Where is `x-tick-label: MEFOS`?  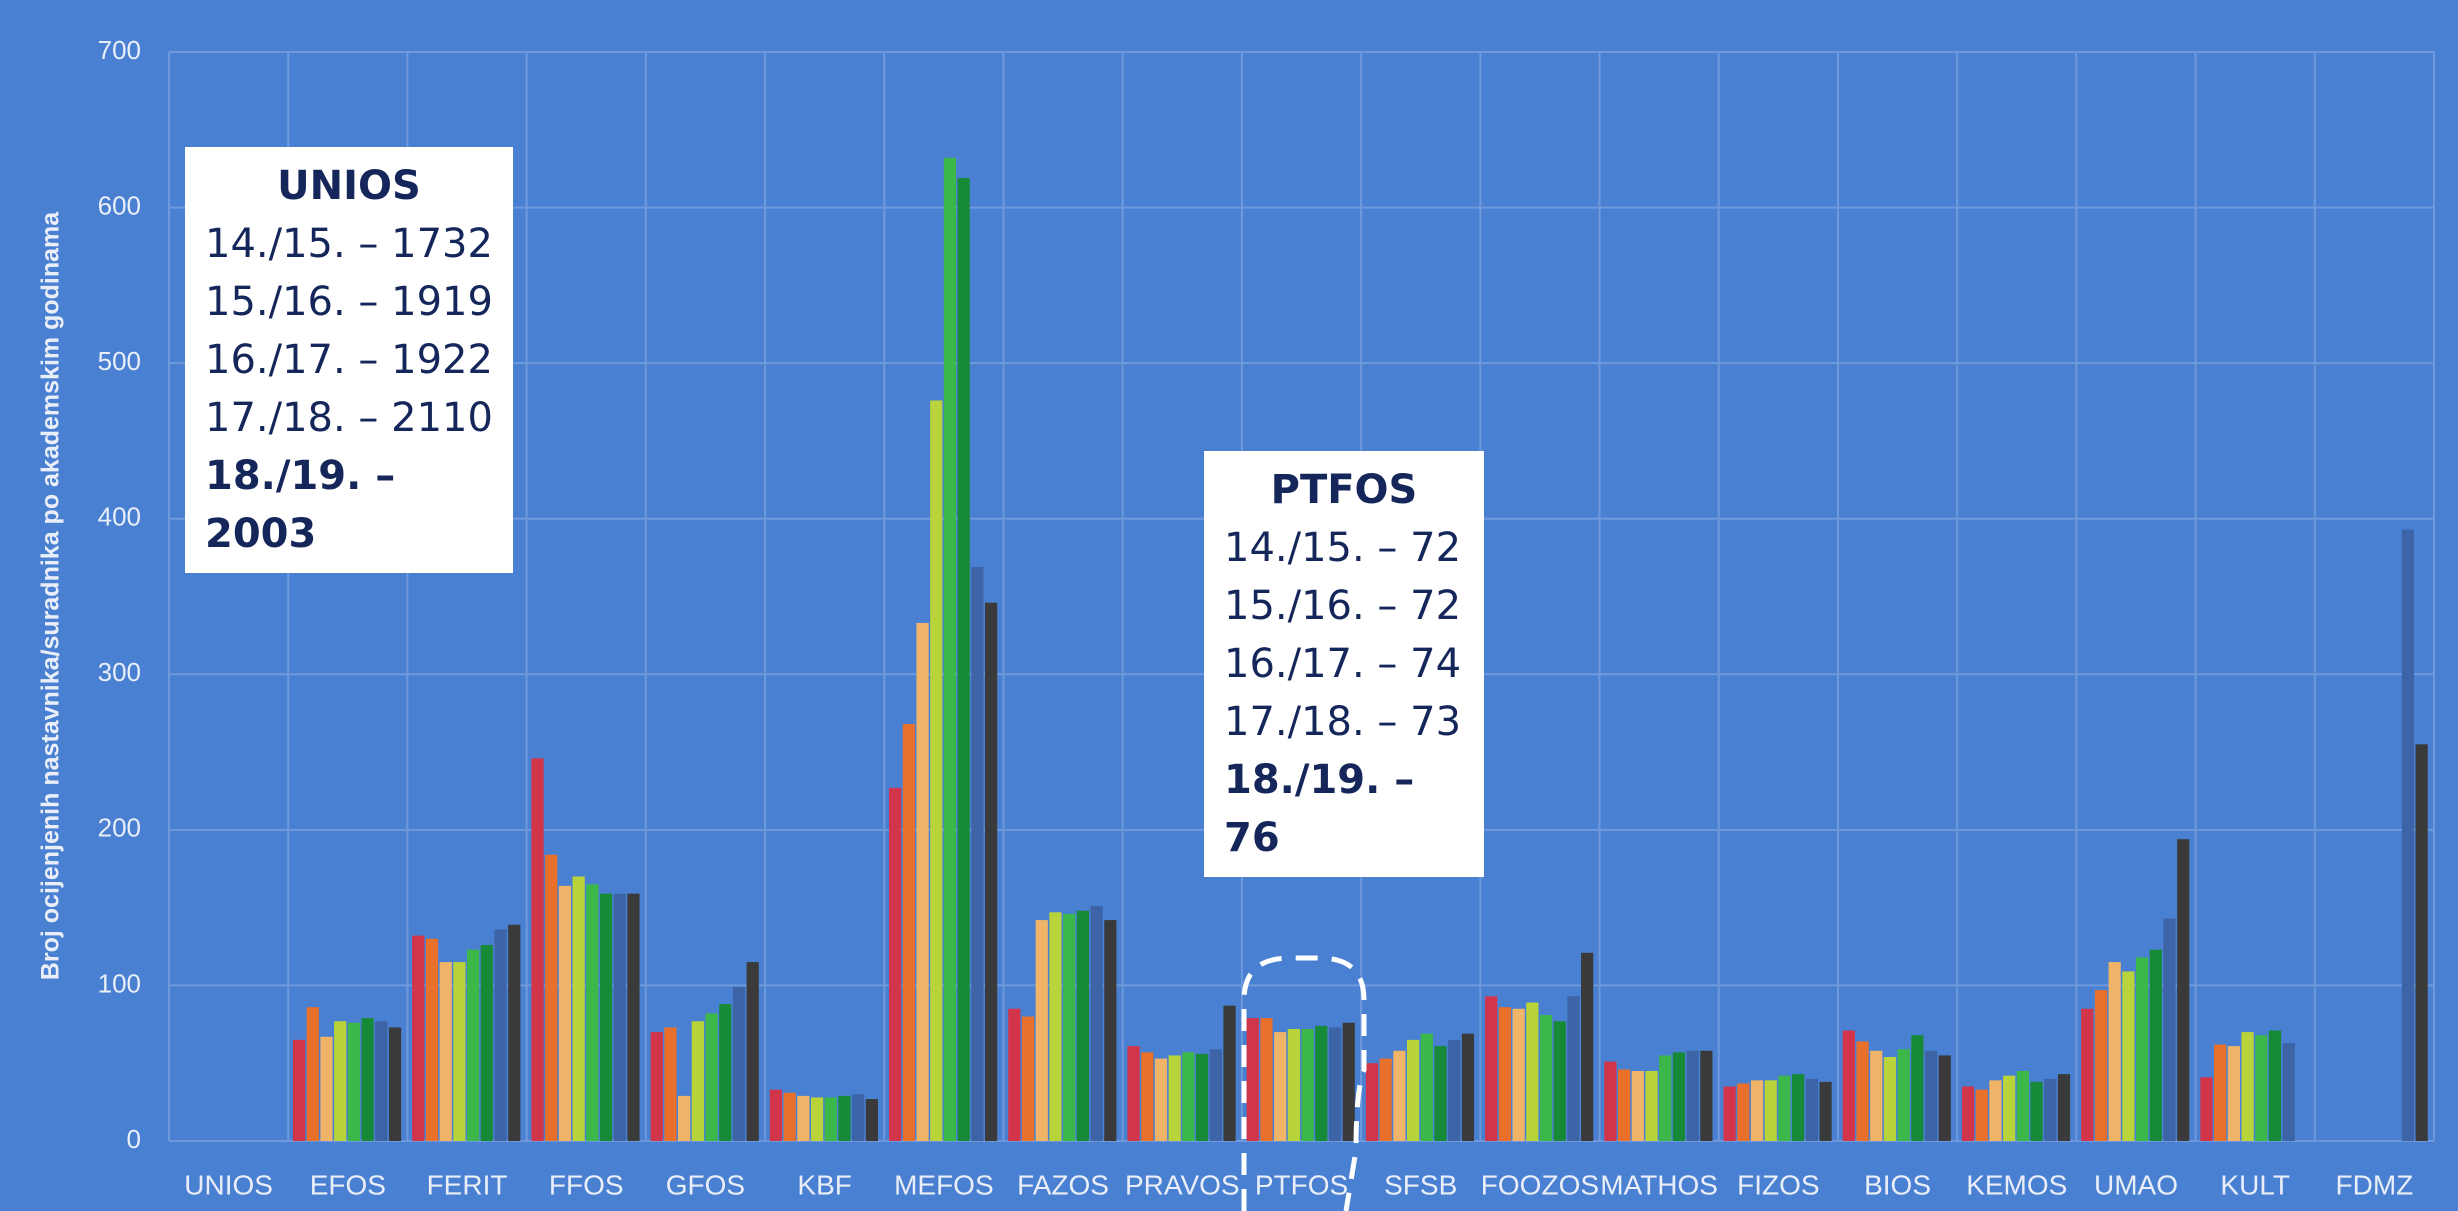 x-tick-label: MEFOS is located at coordinates (944, 1184).